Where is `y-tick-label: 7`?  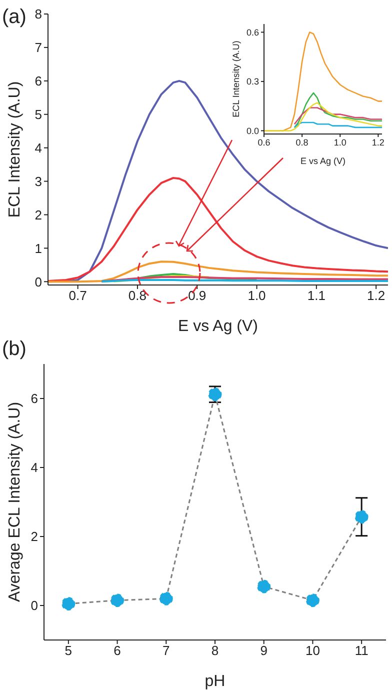
y-tick-label: 7 is located at coordinates (38, 48).